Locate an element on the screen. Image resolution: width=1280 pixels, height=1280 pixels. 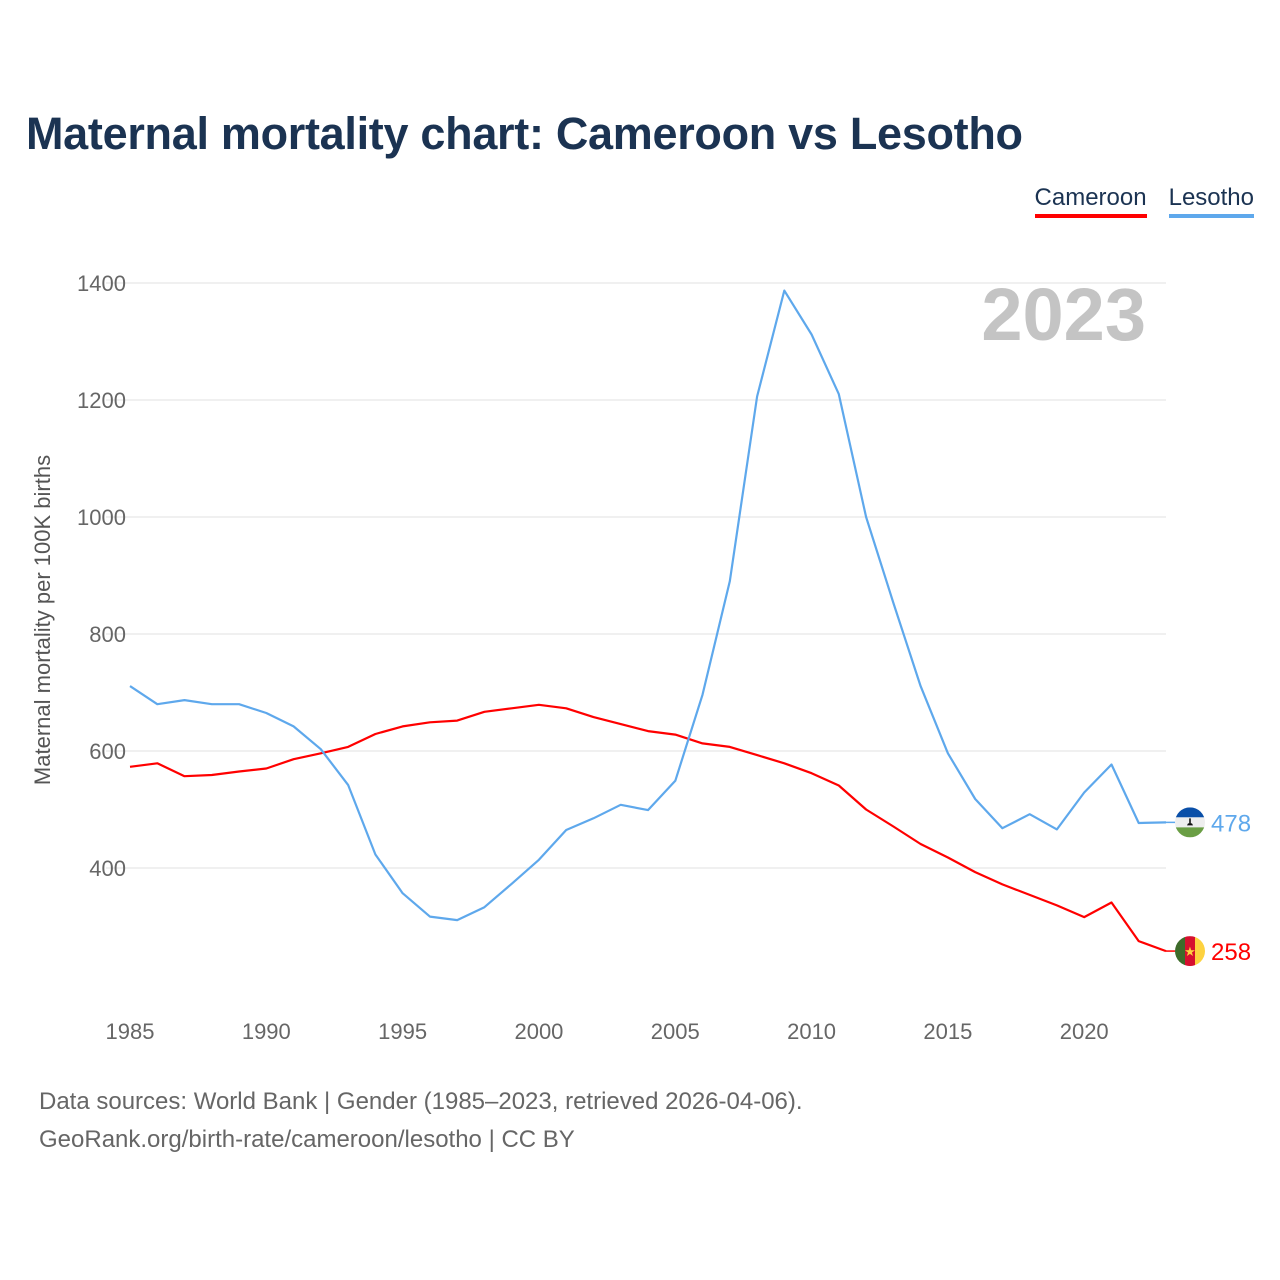
flag-star: ★ is located at coordinates (1190, 951).